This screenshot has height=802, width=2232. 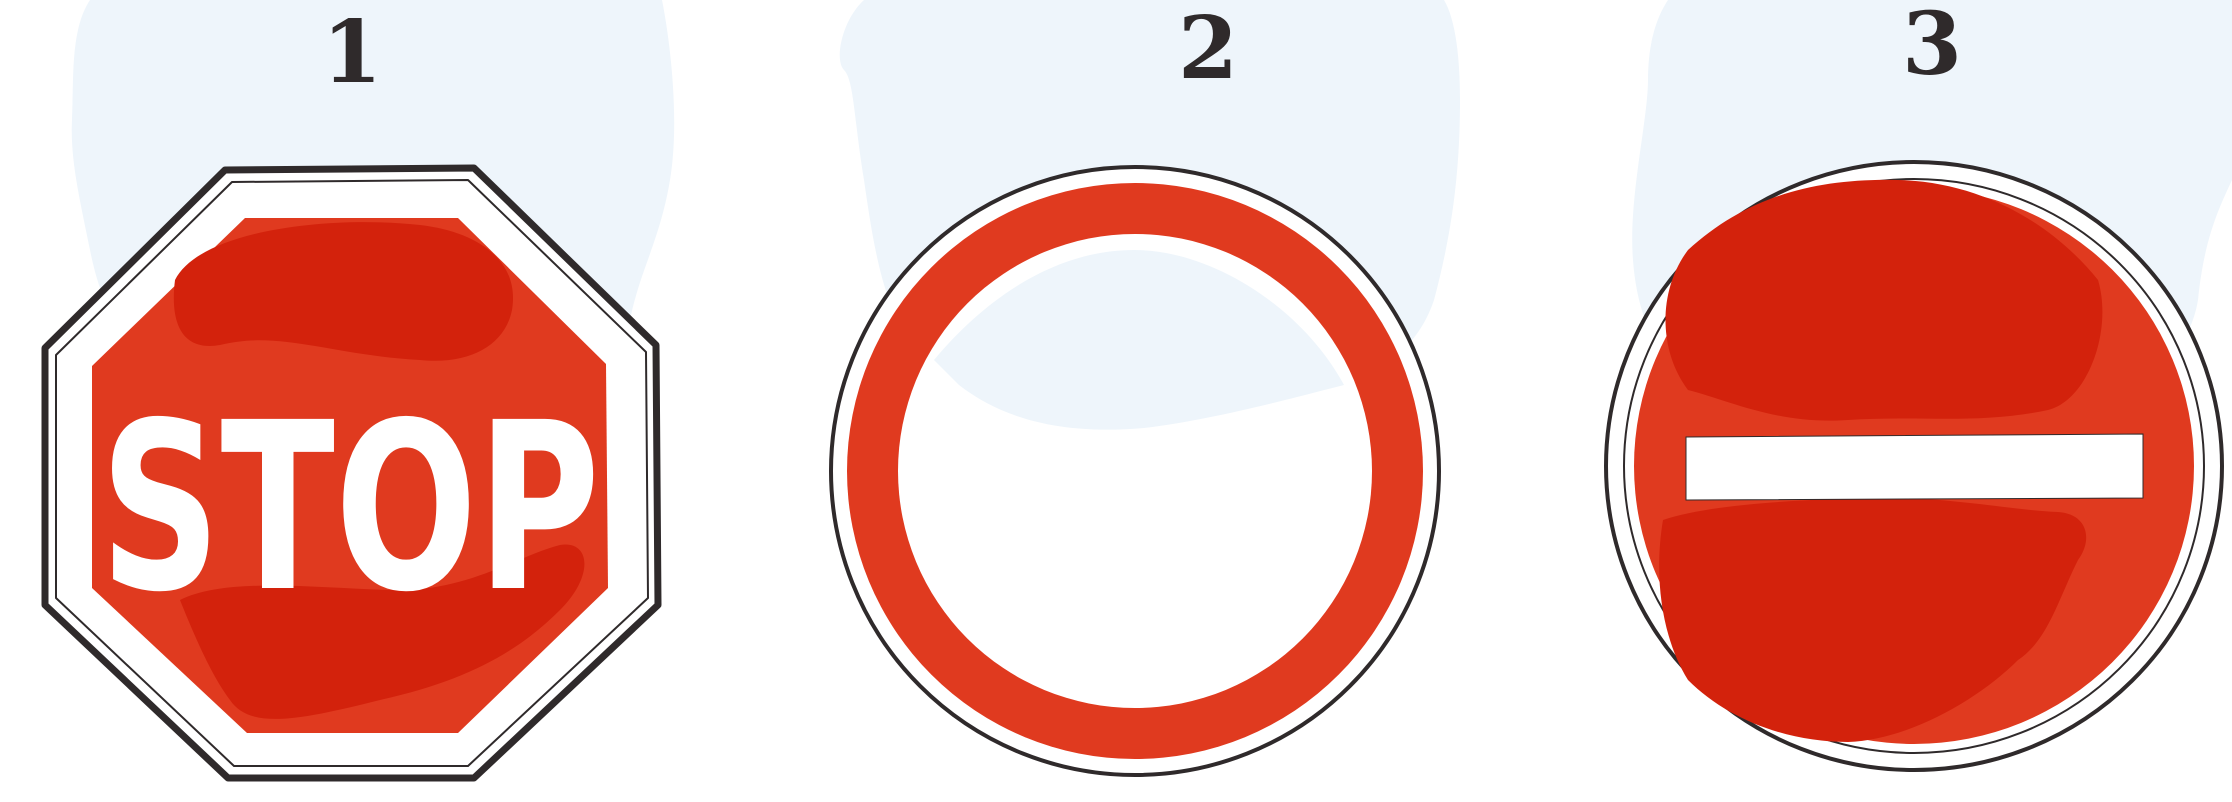 I want to click on sign-number: 2, so click(x=1208, y=49).